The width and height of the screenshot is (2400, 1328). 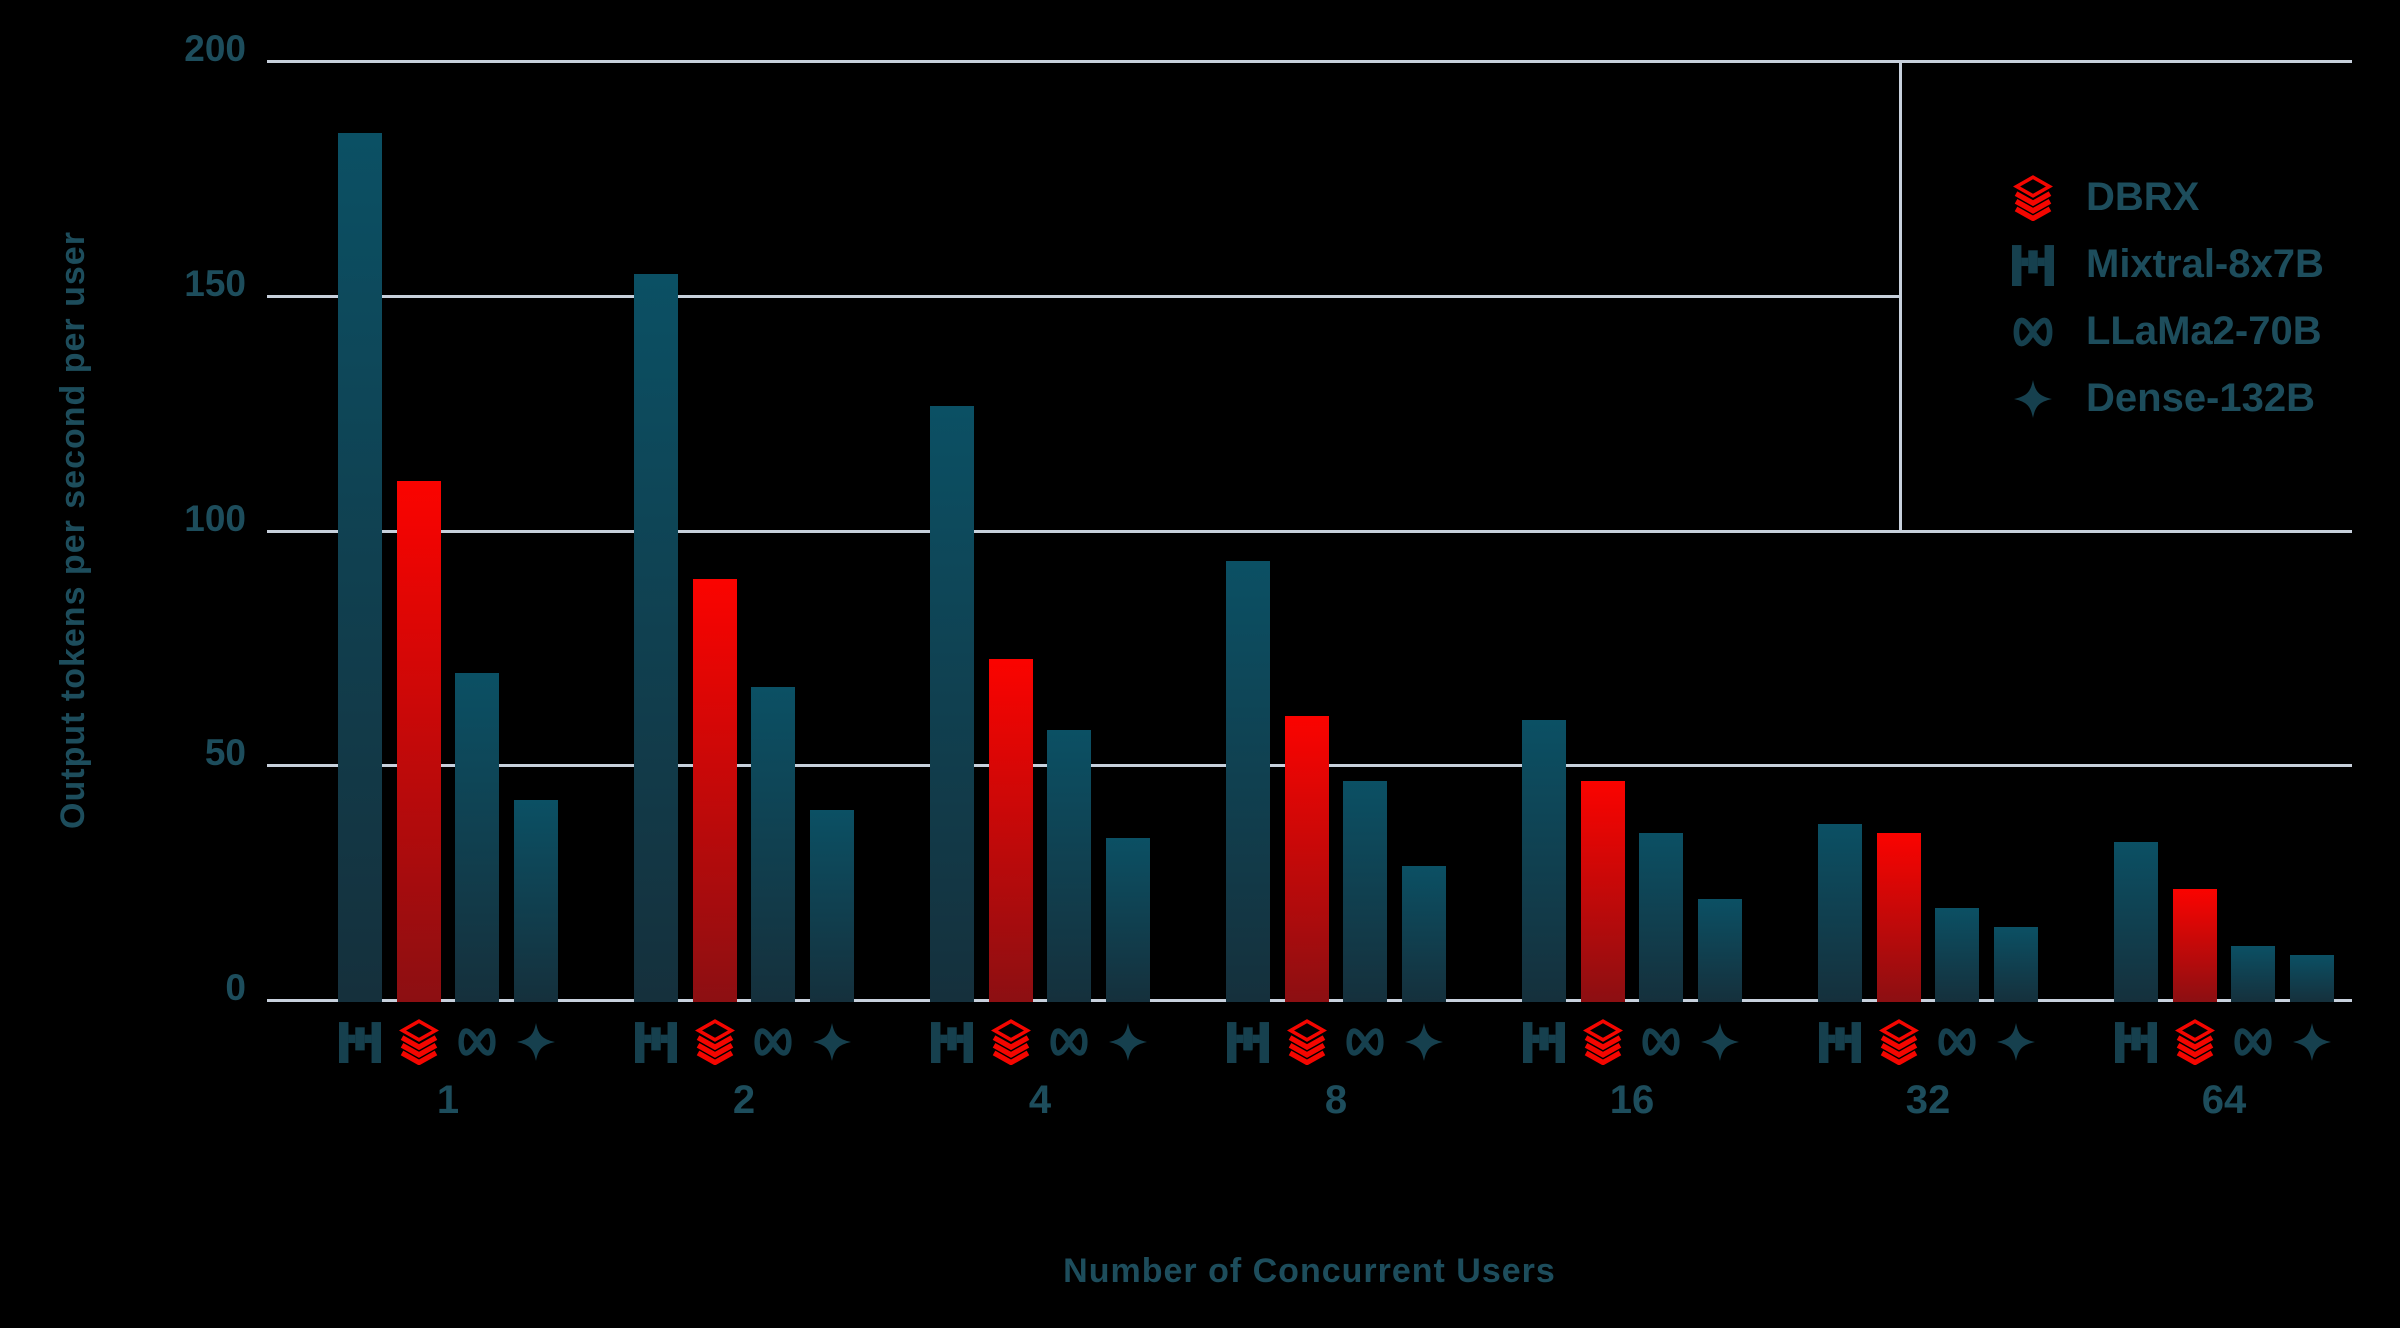 What do you see at coordinates (1900, 296) in the screenshot?
I see `legend-box-line` at bounding box center [1900, 296].